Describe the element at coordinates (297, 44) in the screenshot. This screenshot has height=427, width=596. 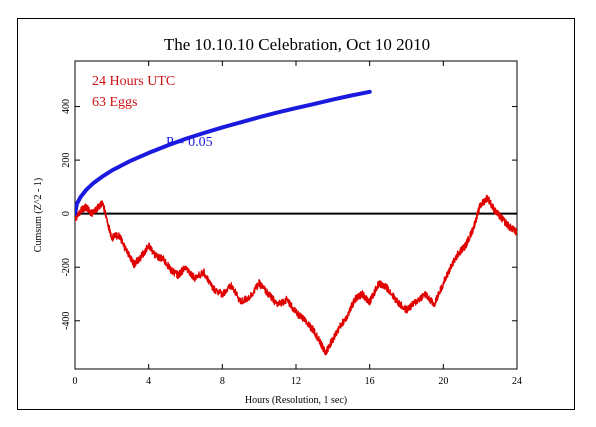
I see `chart-title: The 10.10.10 Celebration, Oct 10 2010` at that location.